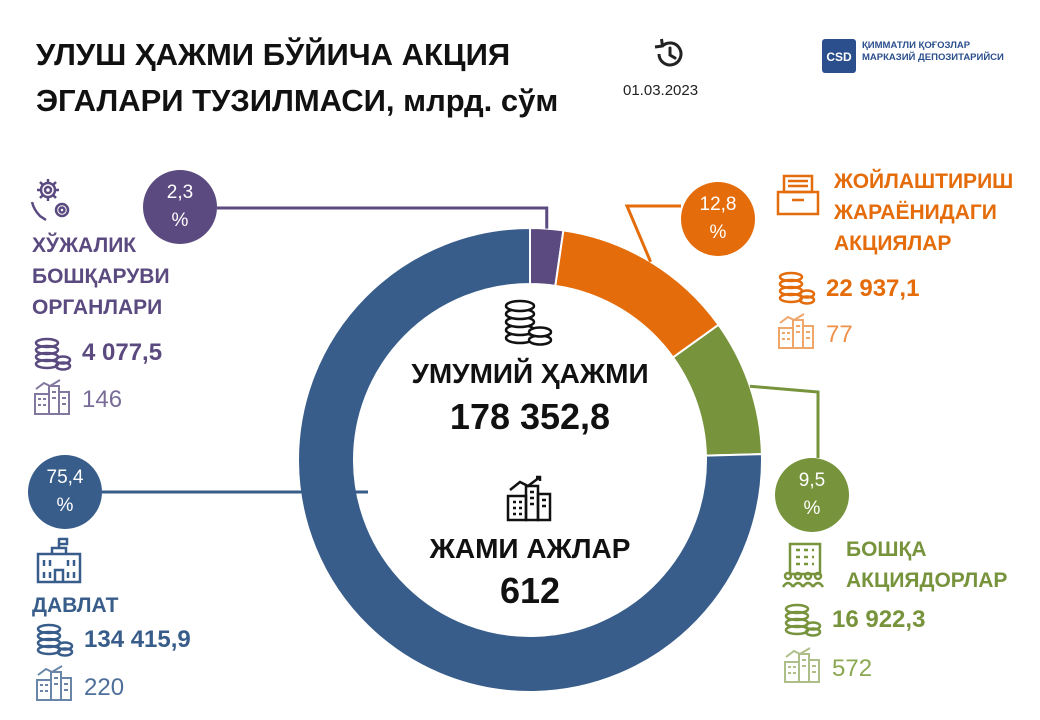 Image resolution: width=1040 pixels, height=720 pixels. Describe the element at coordinates (812, 495) in the screenshot. I see `other-percent-bubble: 9,5 %` at that location.